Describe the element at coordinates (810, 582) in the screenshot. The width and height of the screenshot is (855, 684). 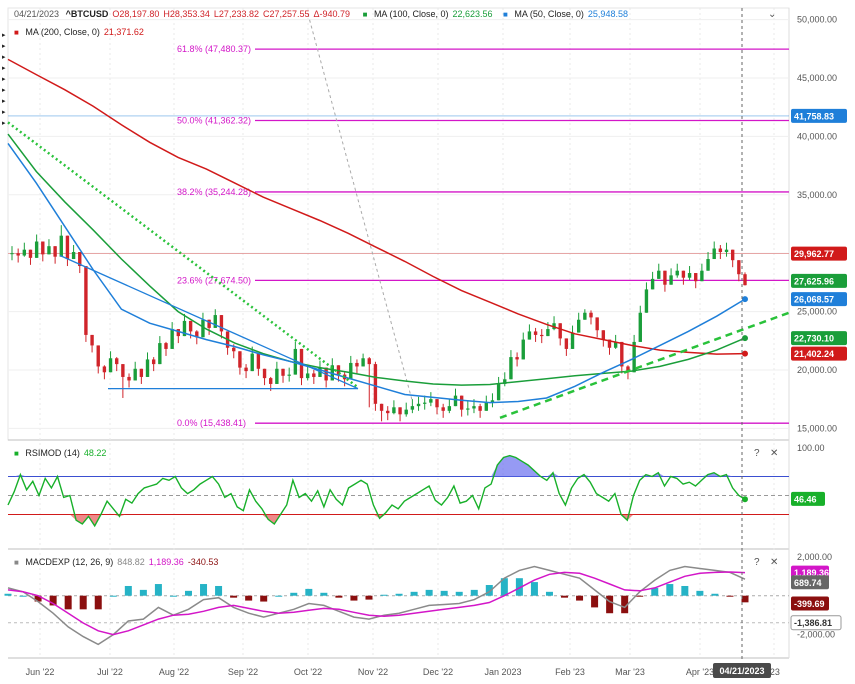
I see `macd-last-badge` at that location.